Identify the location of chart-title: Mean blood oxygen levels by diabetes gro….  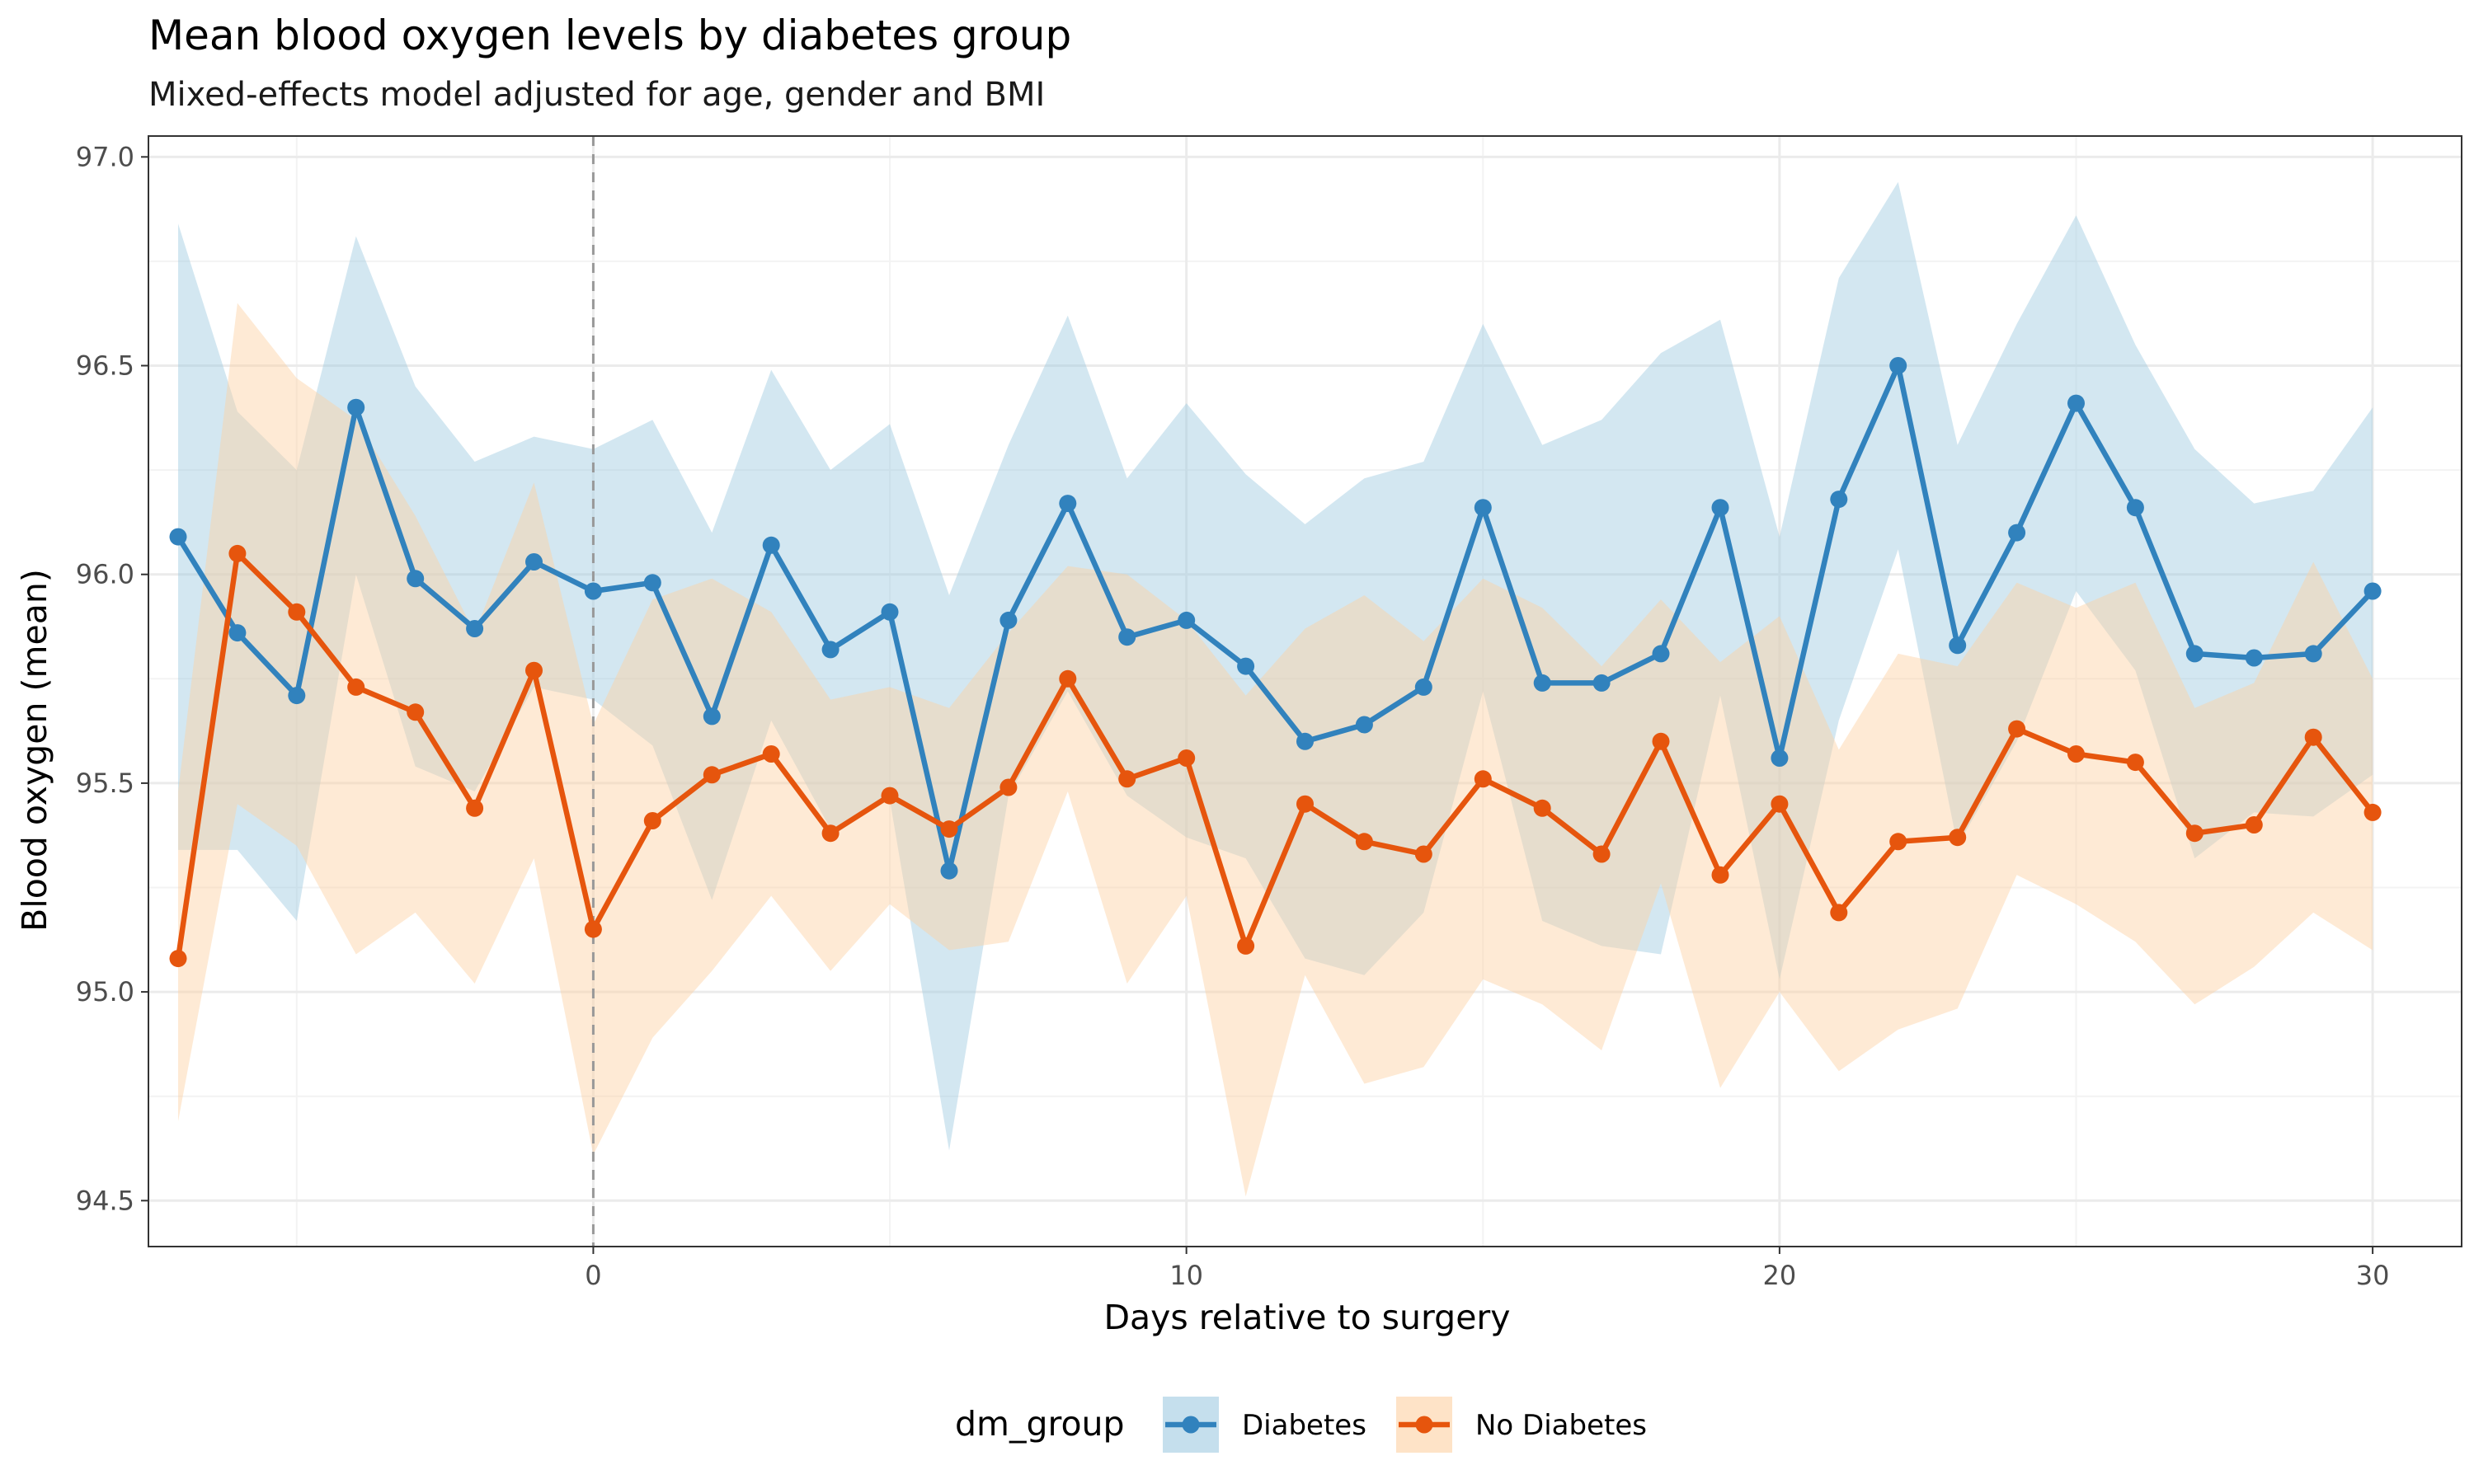
(609, 35).